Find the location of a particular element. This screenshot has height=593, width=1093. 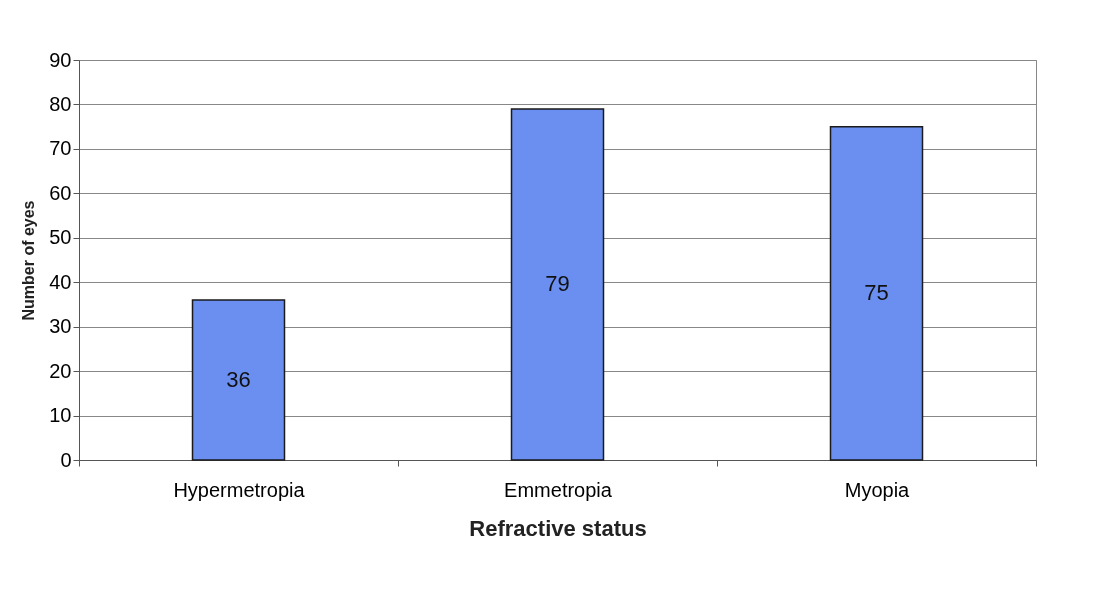

x-axis-title: Refractive status is located at coordinates (558, 528).